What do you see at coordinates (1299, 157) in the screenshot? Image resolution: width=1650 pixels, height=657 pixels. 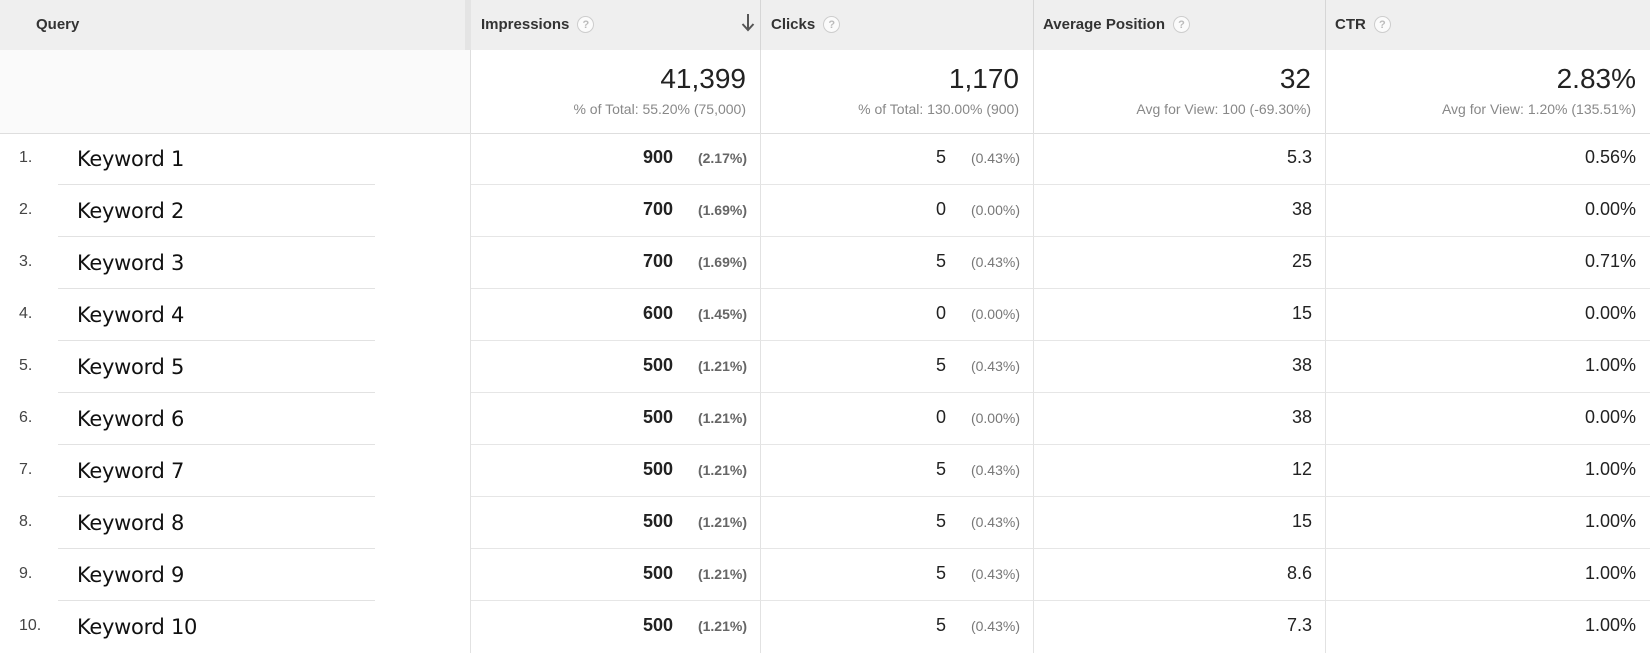 I see `average-position-value: 5.3` at bounding box center [1299, 157].